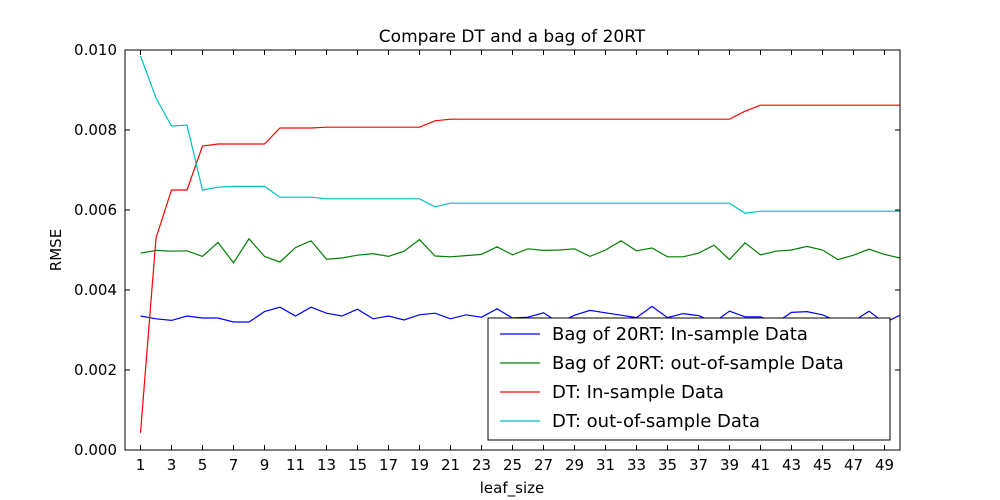 Image resolution: width=1000 pixels, height=500 pixels. Describe the element at coordinates (95, 290) in the screenshot. I see `y-tick-label: 0.004` at that location.